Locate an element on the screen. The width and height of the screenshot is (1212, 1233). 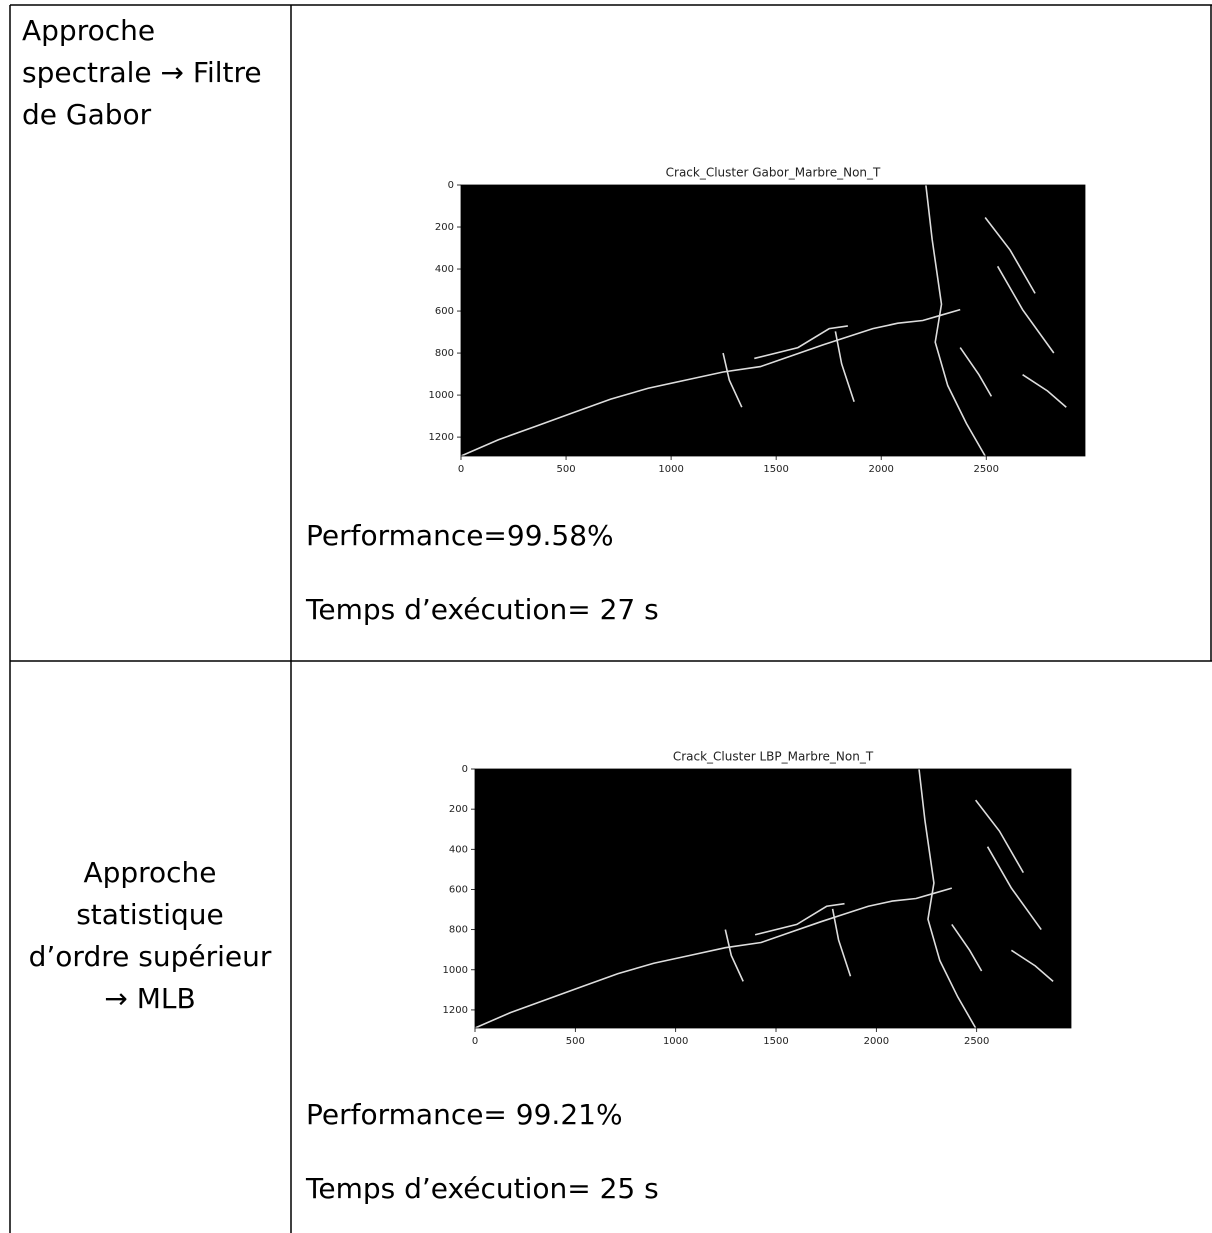
plot-title: Crack_Cluster Gabor_Marbre_Non_T is located at coordinates (773, 173).